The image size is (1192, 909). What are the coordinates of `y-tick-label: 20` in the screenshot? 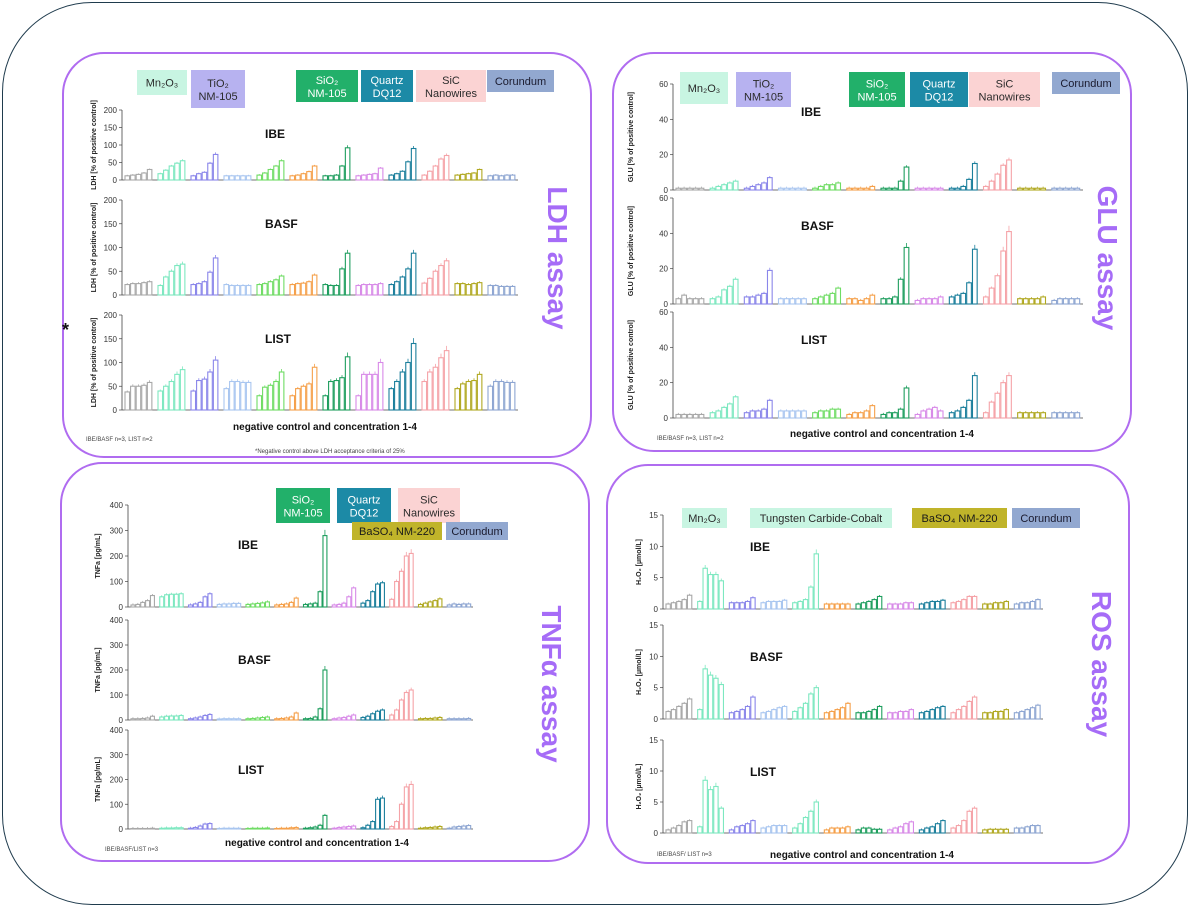 It's located at (663, 155).